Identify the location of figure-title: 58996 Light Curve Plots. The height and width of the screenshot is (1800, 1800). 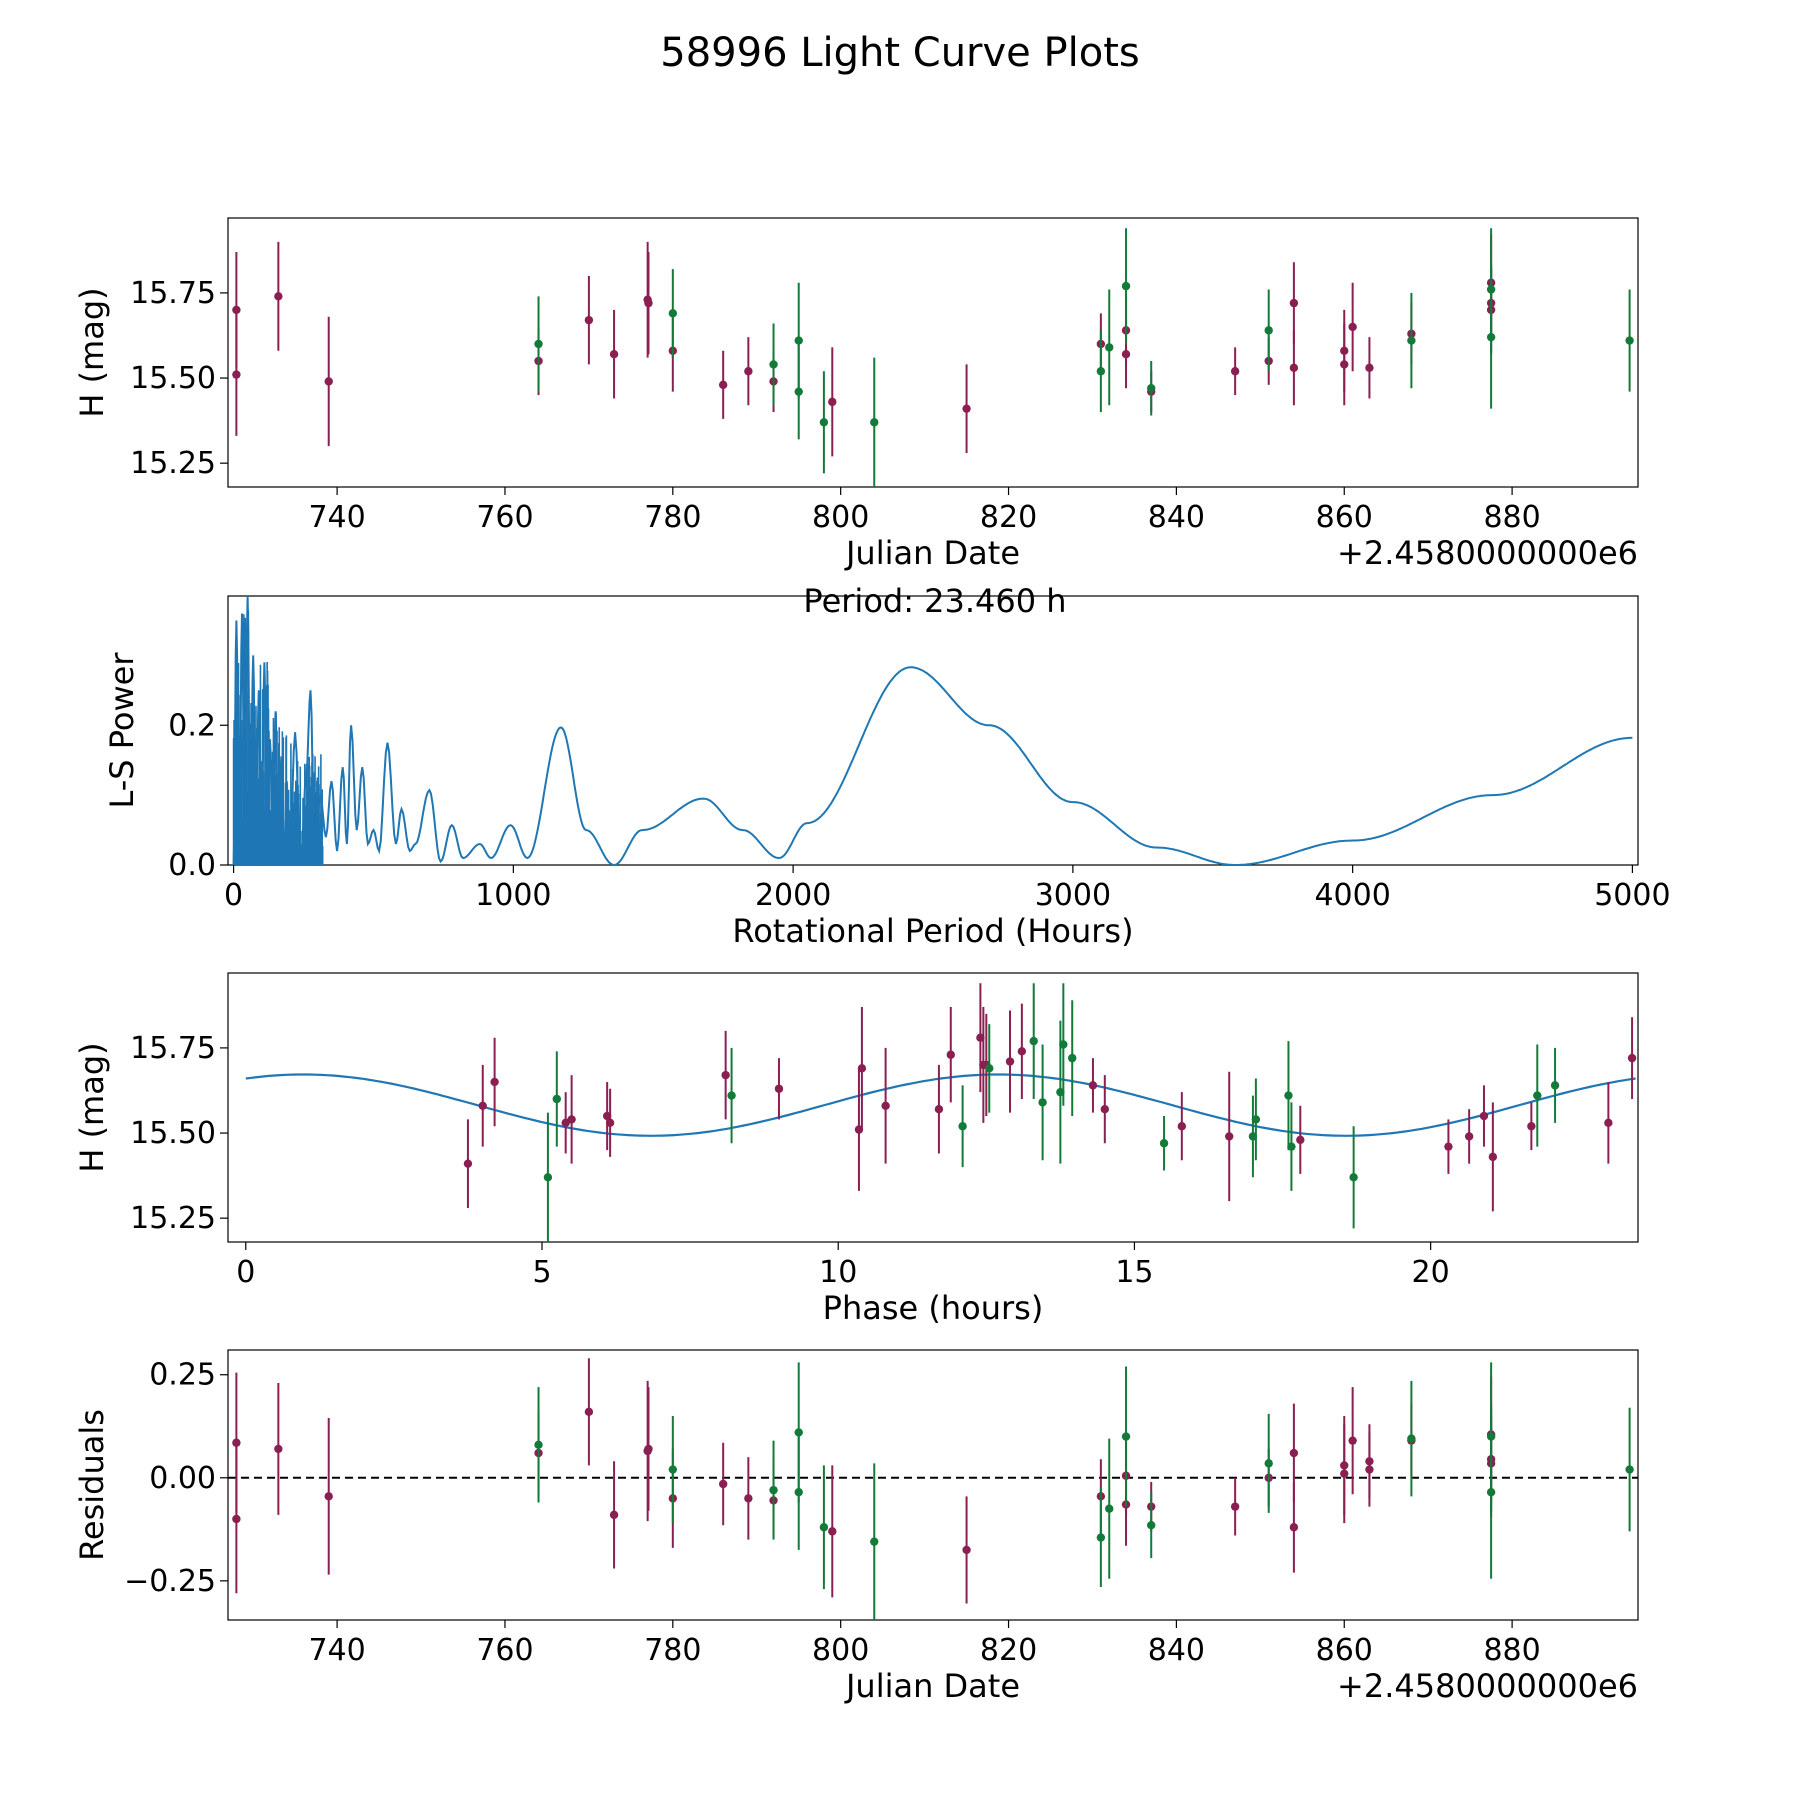
(899, 53).